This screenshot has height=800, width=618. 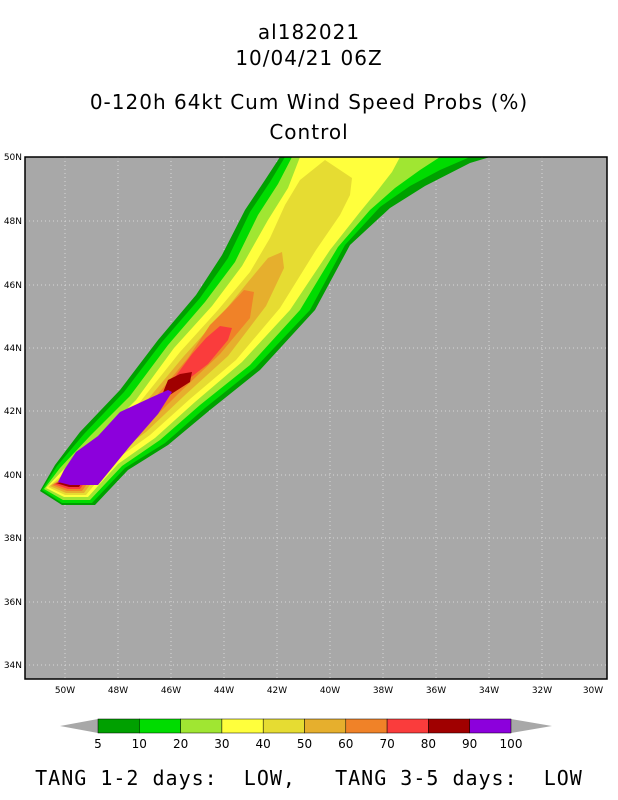 What do you see at coordinates (13, 476) in the screenshot?
I see `lat-label: 40N` at bounding box center [13, 476].